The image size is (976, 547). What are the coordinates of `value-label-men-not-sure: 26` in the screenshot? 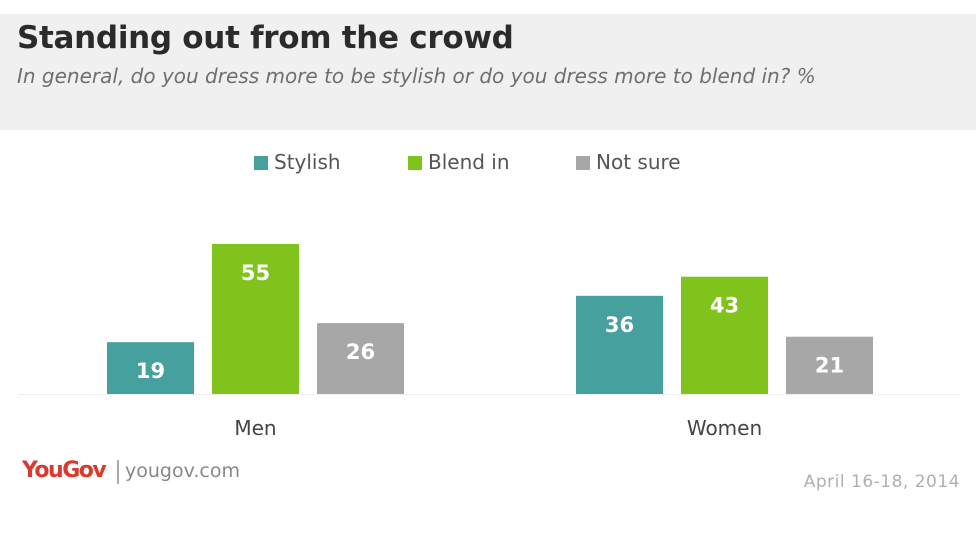 It's located at (360, 352).